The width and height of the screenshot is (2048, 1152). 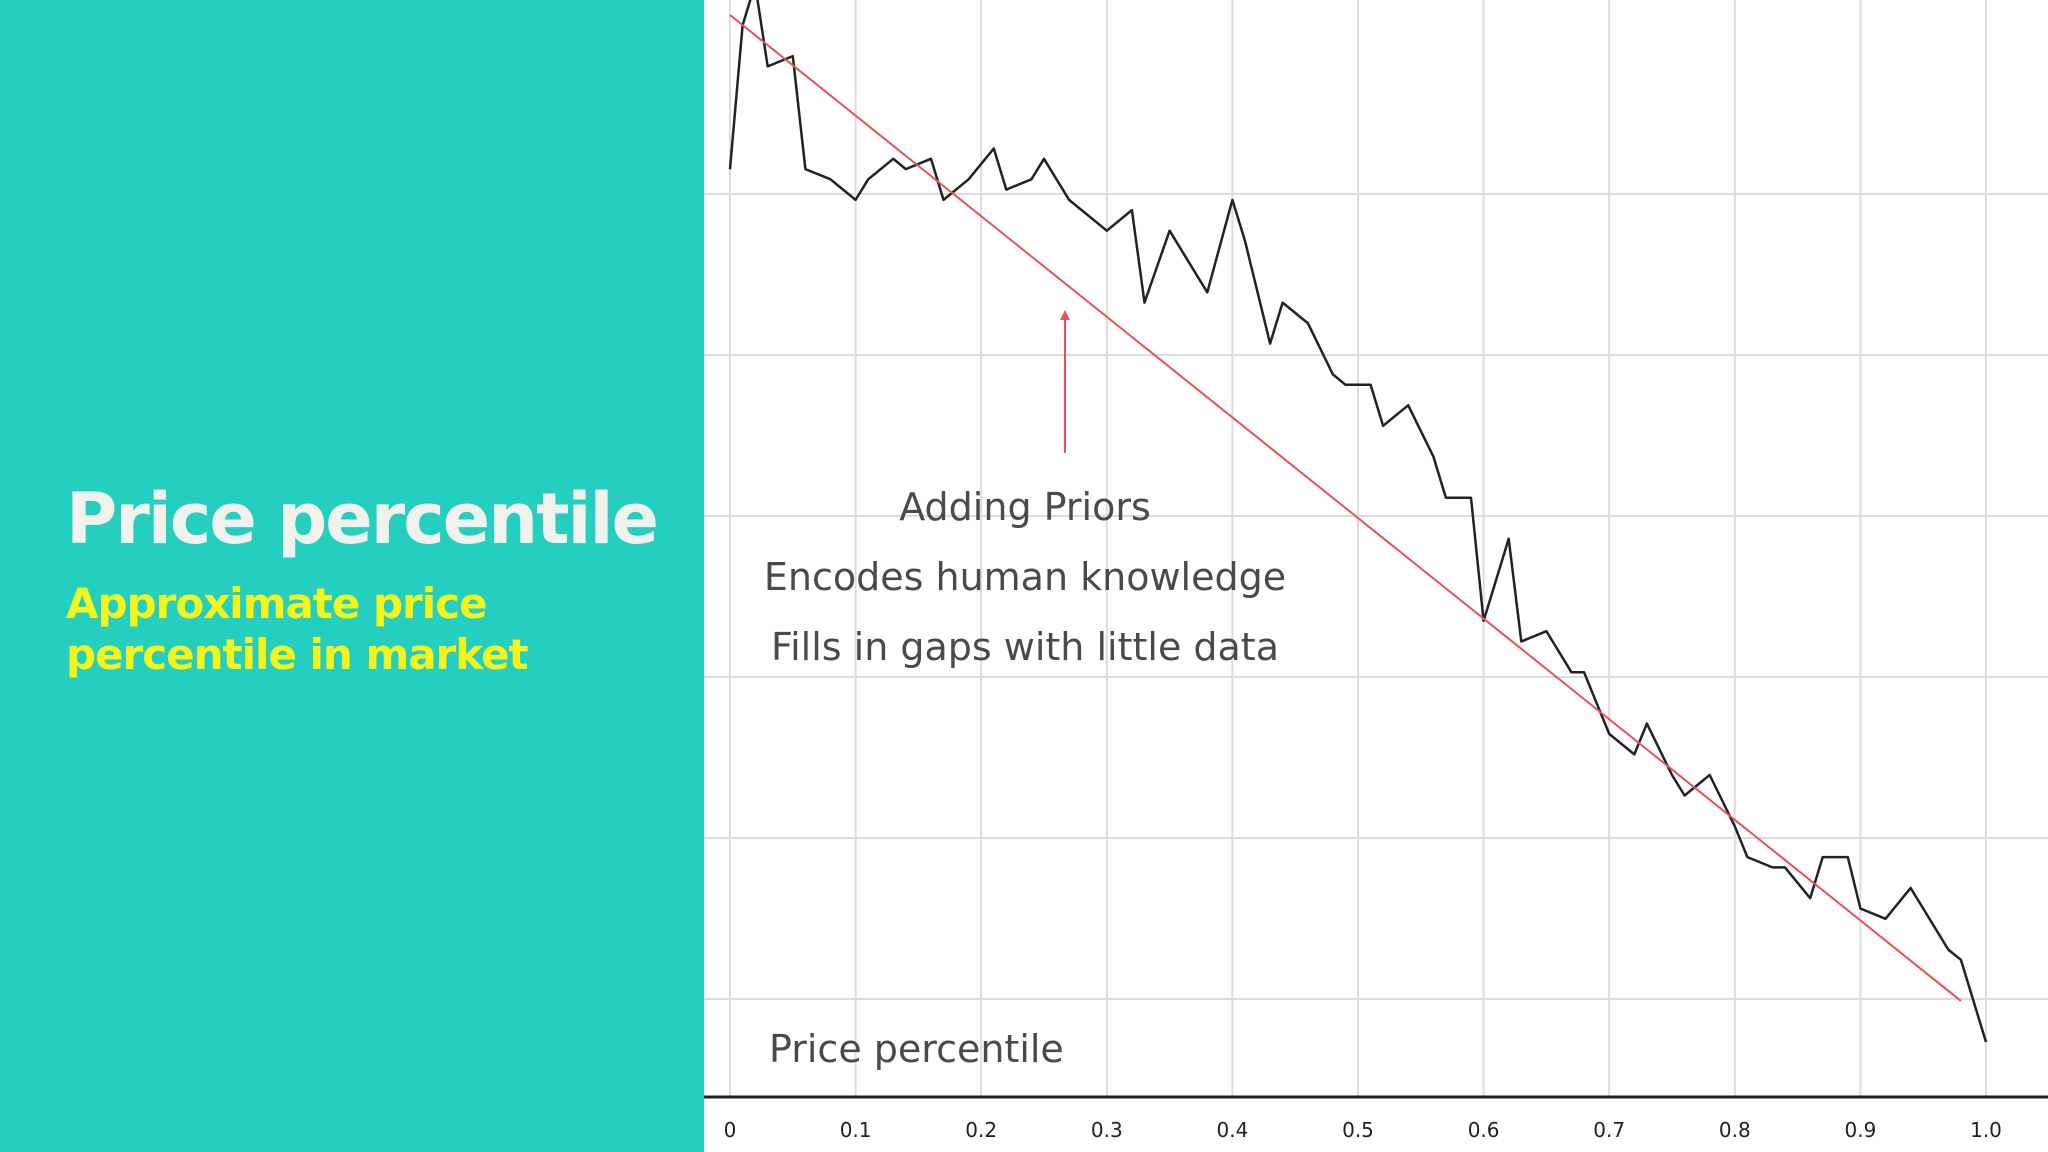 What do you see at coordinates (1025, 577) in the screenshot?
I see `annotation-encodes-knowledge: Encodes human knowledge` at bounding box center [1025, 577].